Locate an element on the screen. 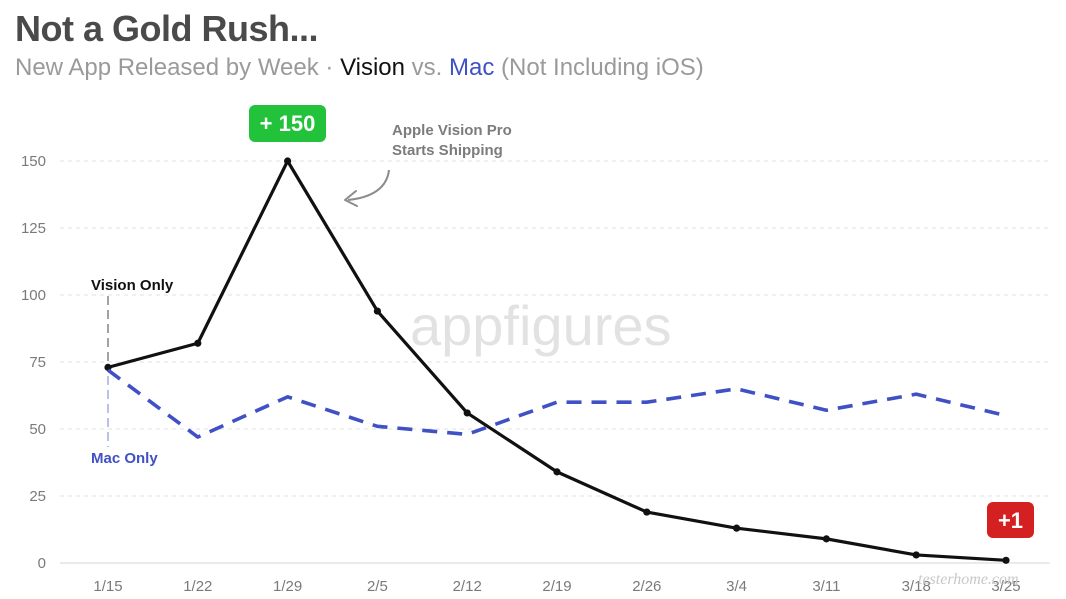  end-badge-label: +1 is located at coordinates (1010, 520).